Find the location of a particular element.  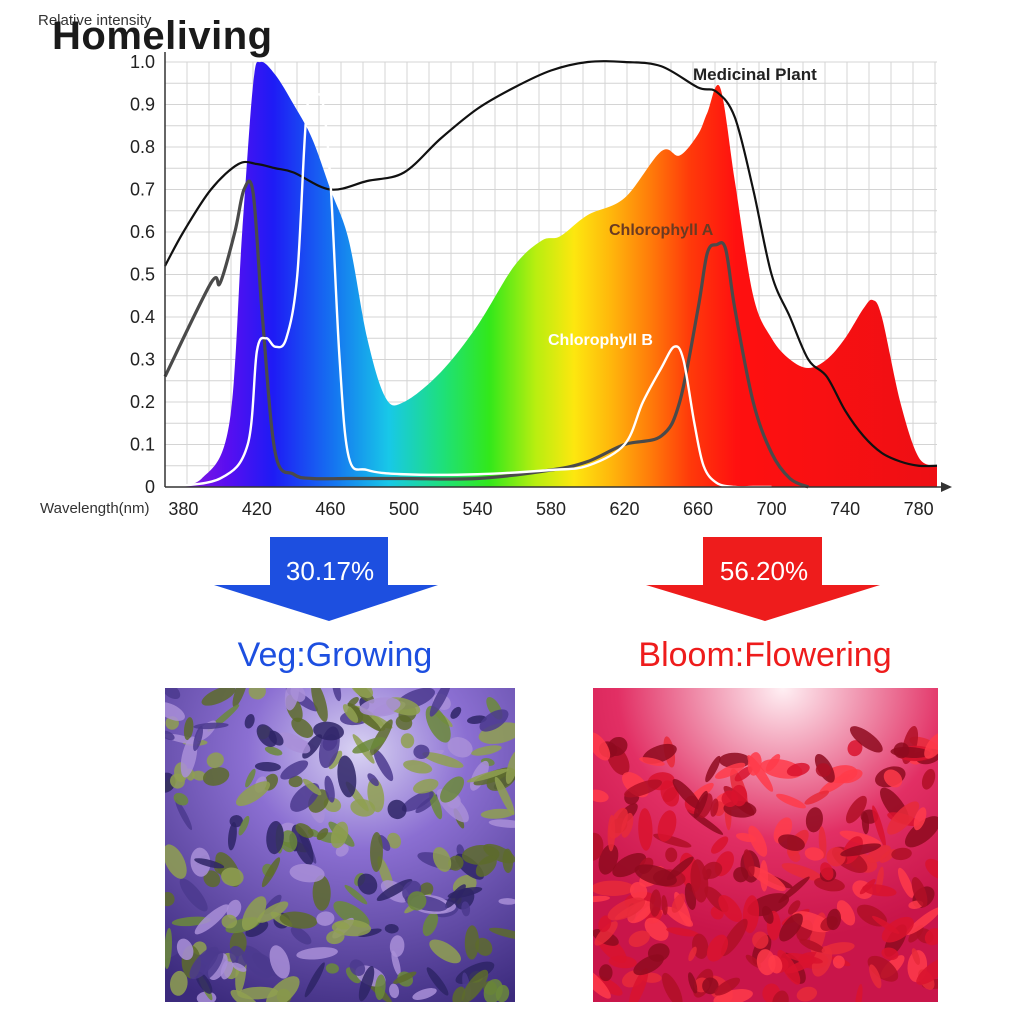

veg-label: Veg:Growing is located at coordinates (335, 655).